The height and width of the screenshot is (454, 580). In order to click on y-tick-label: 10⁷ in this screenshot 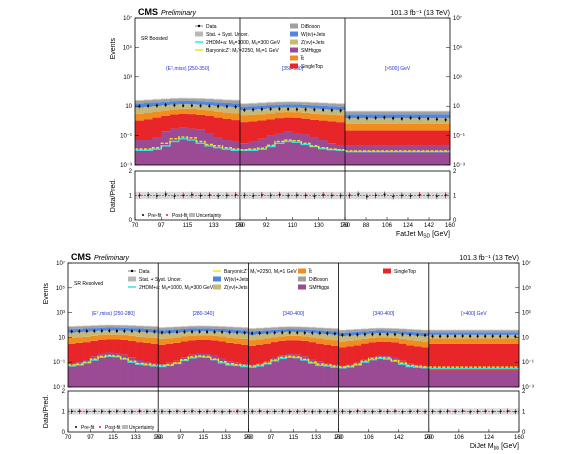, I will do `click(60, 263)`.